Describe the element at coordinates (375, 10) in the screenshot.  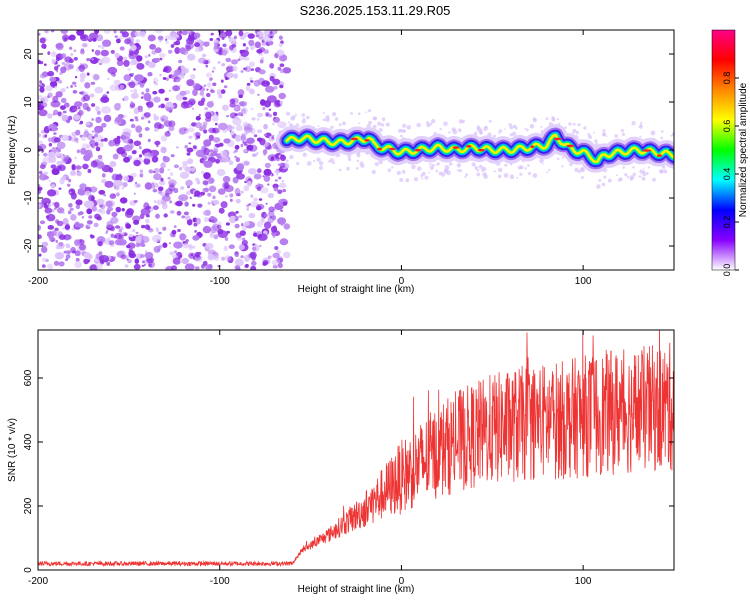
I see `figure-title: S236.2025.153.11.29.R05` at that location.